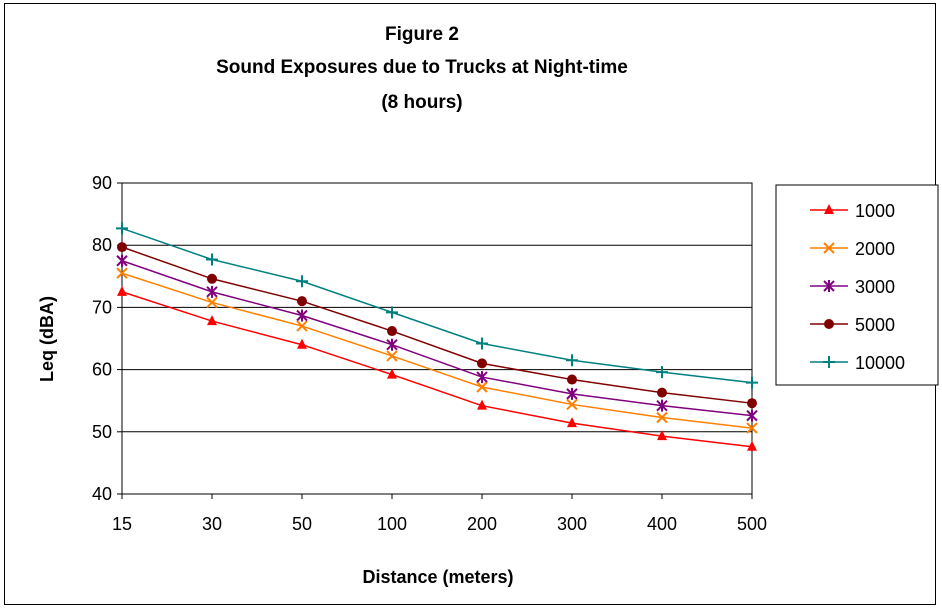  What do you see at coordinates (572, 524) in the screenshot?
I see `x-tick-label-300: 300` at bounding box center [572, 524].